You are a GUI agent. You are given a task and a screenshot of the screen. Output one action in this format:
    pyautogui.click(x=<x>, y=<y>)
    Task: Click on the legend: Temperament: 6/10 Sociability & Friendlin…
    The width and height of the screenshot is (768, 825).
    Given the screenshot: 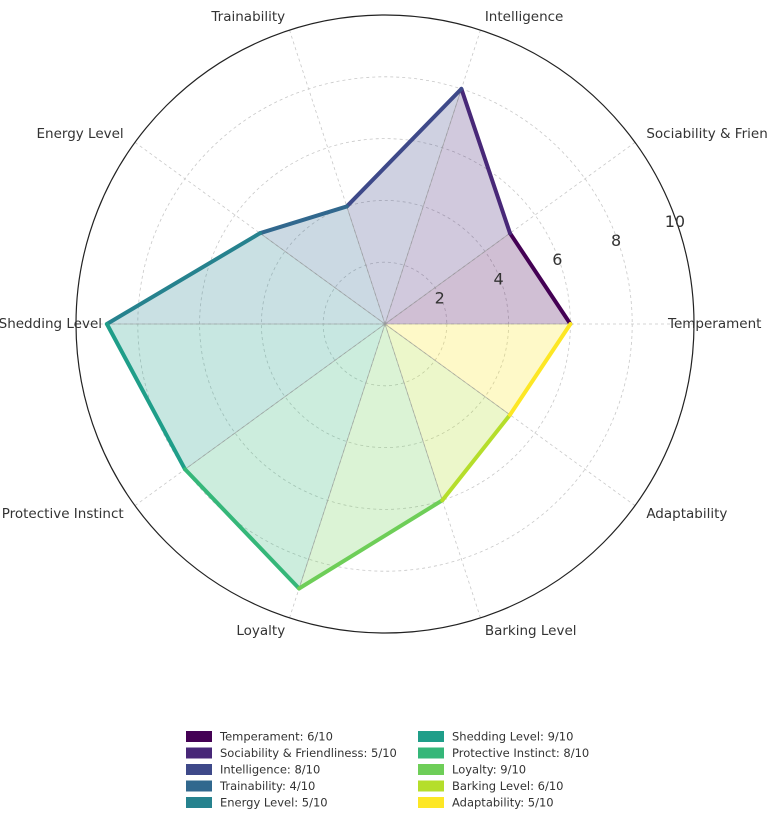 What is the action you would take?
    pyautogui.click(x=387, y=770)
    